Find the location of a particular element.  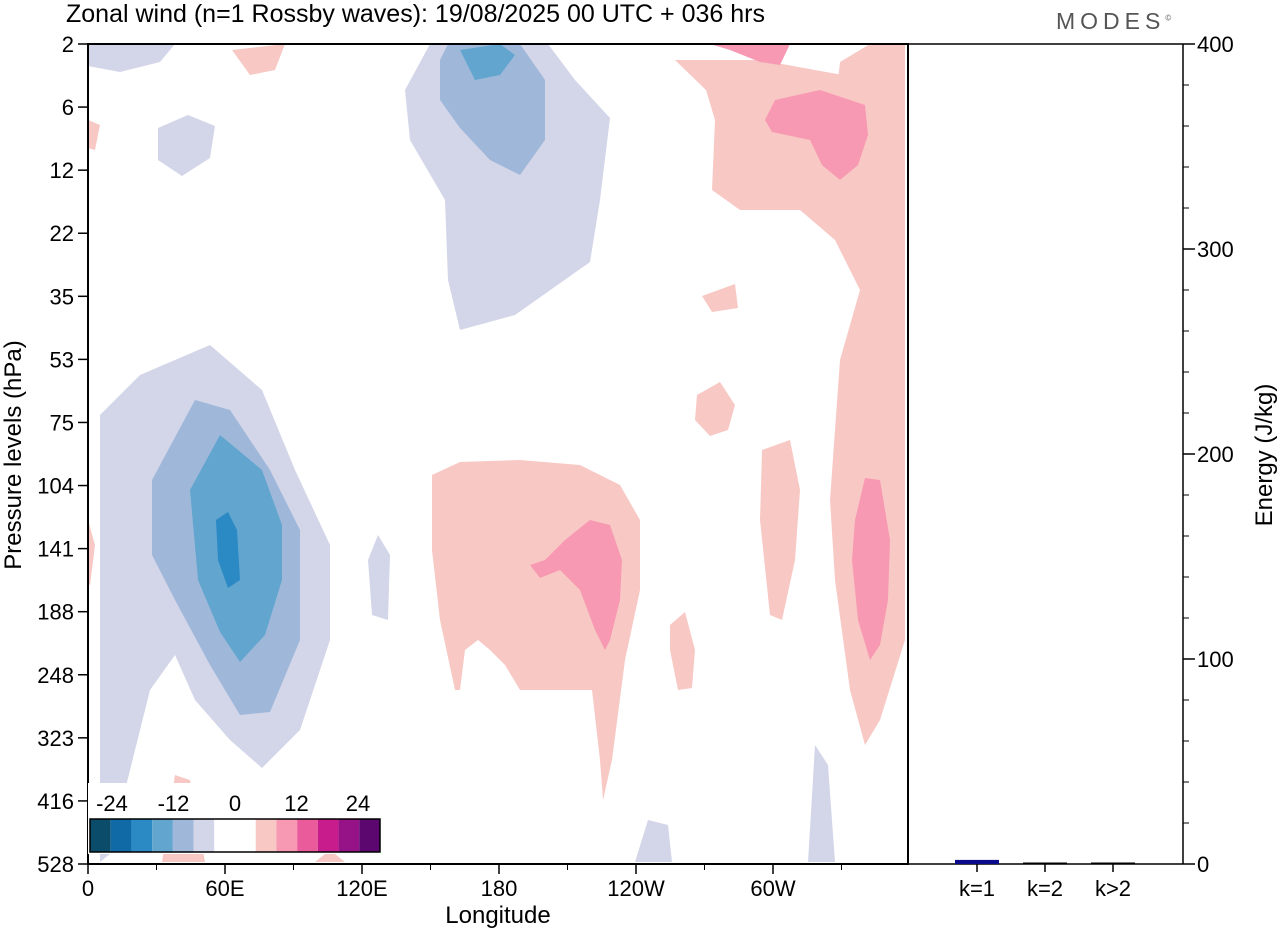

y-tick-label: 416 is located at coordinates (55, 801).